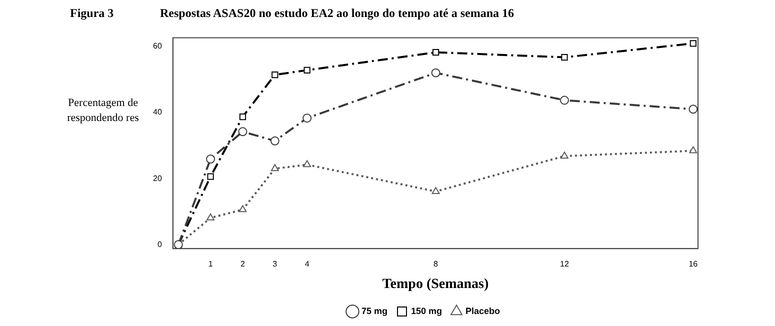  I want to click on legend-label: Placebo, so click(483, 311).